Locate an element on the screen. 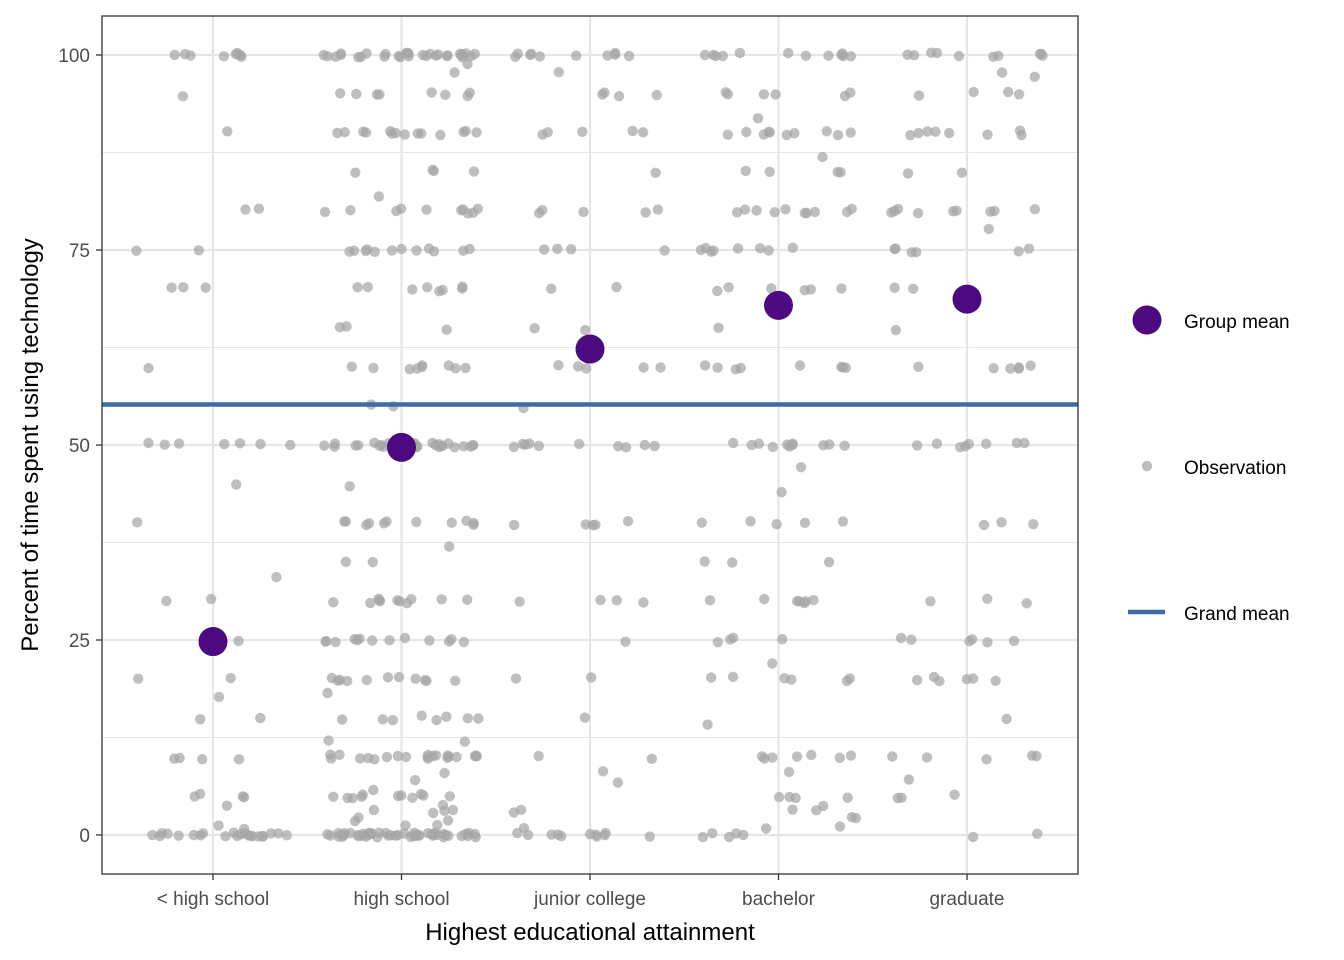 Image resolution: width=1344 pixels, height=960 pixels. legend-label-grand-mean: Grand mean is located at coordinates (1237, 614).